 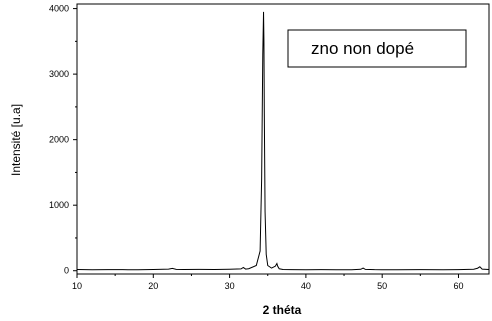 I want to click on x-tick-label: 10, so click(x=77, y=286).